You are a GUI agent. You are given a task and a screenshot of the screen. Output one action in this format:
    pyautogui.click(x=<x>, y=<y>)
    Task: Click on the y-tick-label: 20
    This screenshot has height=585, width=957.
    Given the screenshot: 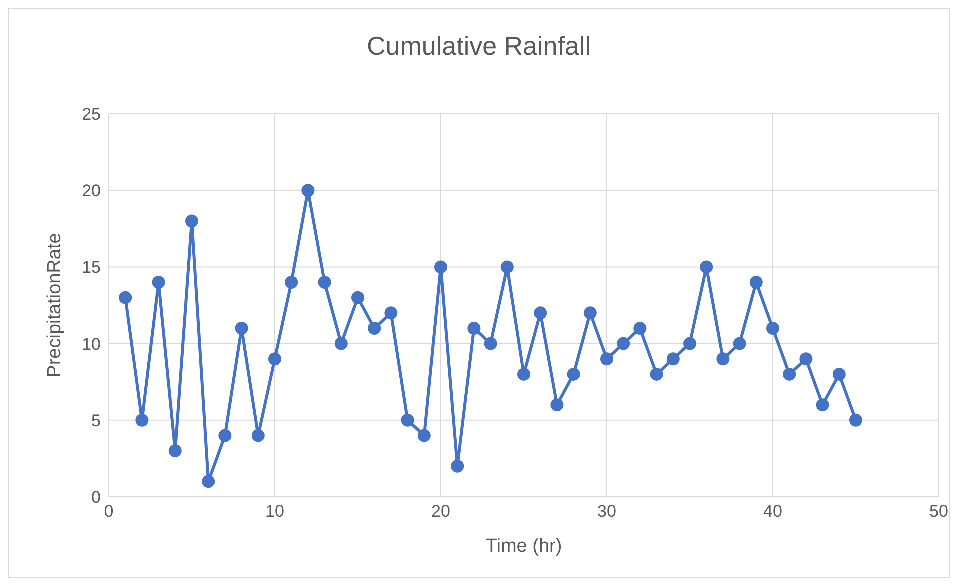 What is the action you would take?
    pyautogui.click(x=91, y=191)
    